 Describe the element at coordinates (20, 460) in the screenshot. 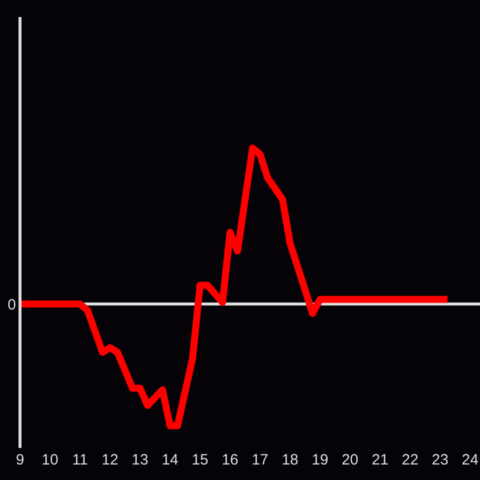

I see `x-tick-label: 9` at that location.